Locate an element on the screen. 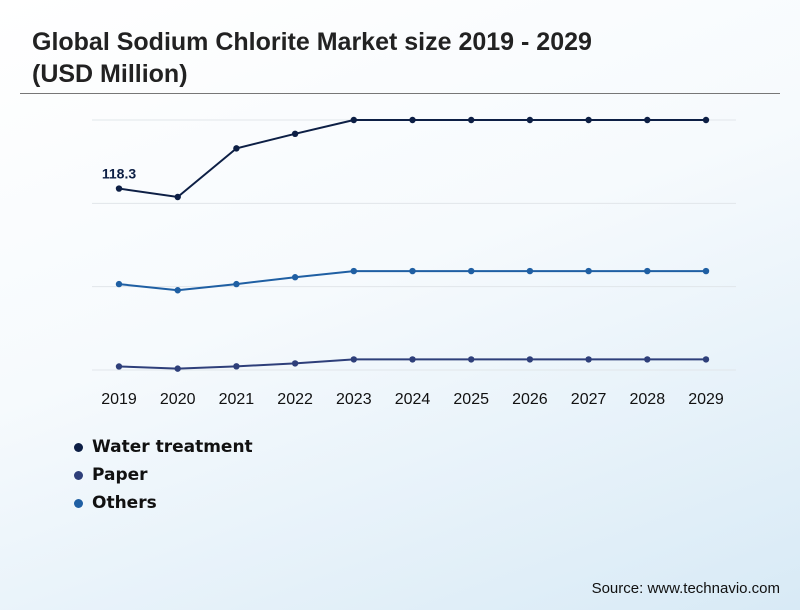  data-label: 118.3 is located at coordinates (119, 174).